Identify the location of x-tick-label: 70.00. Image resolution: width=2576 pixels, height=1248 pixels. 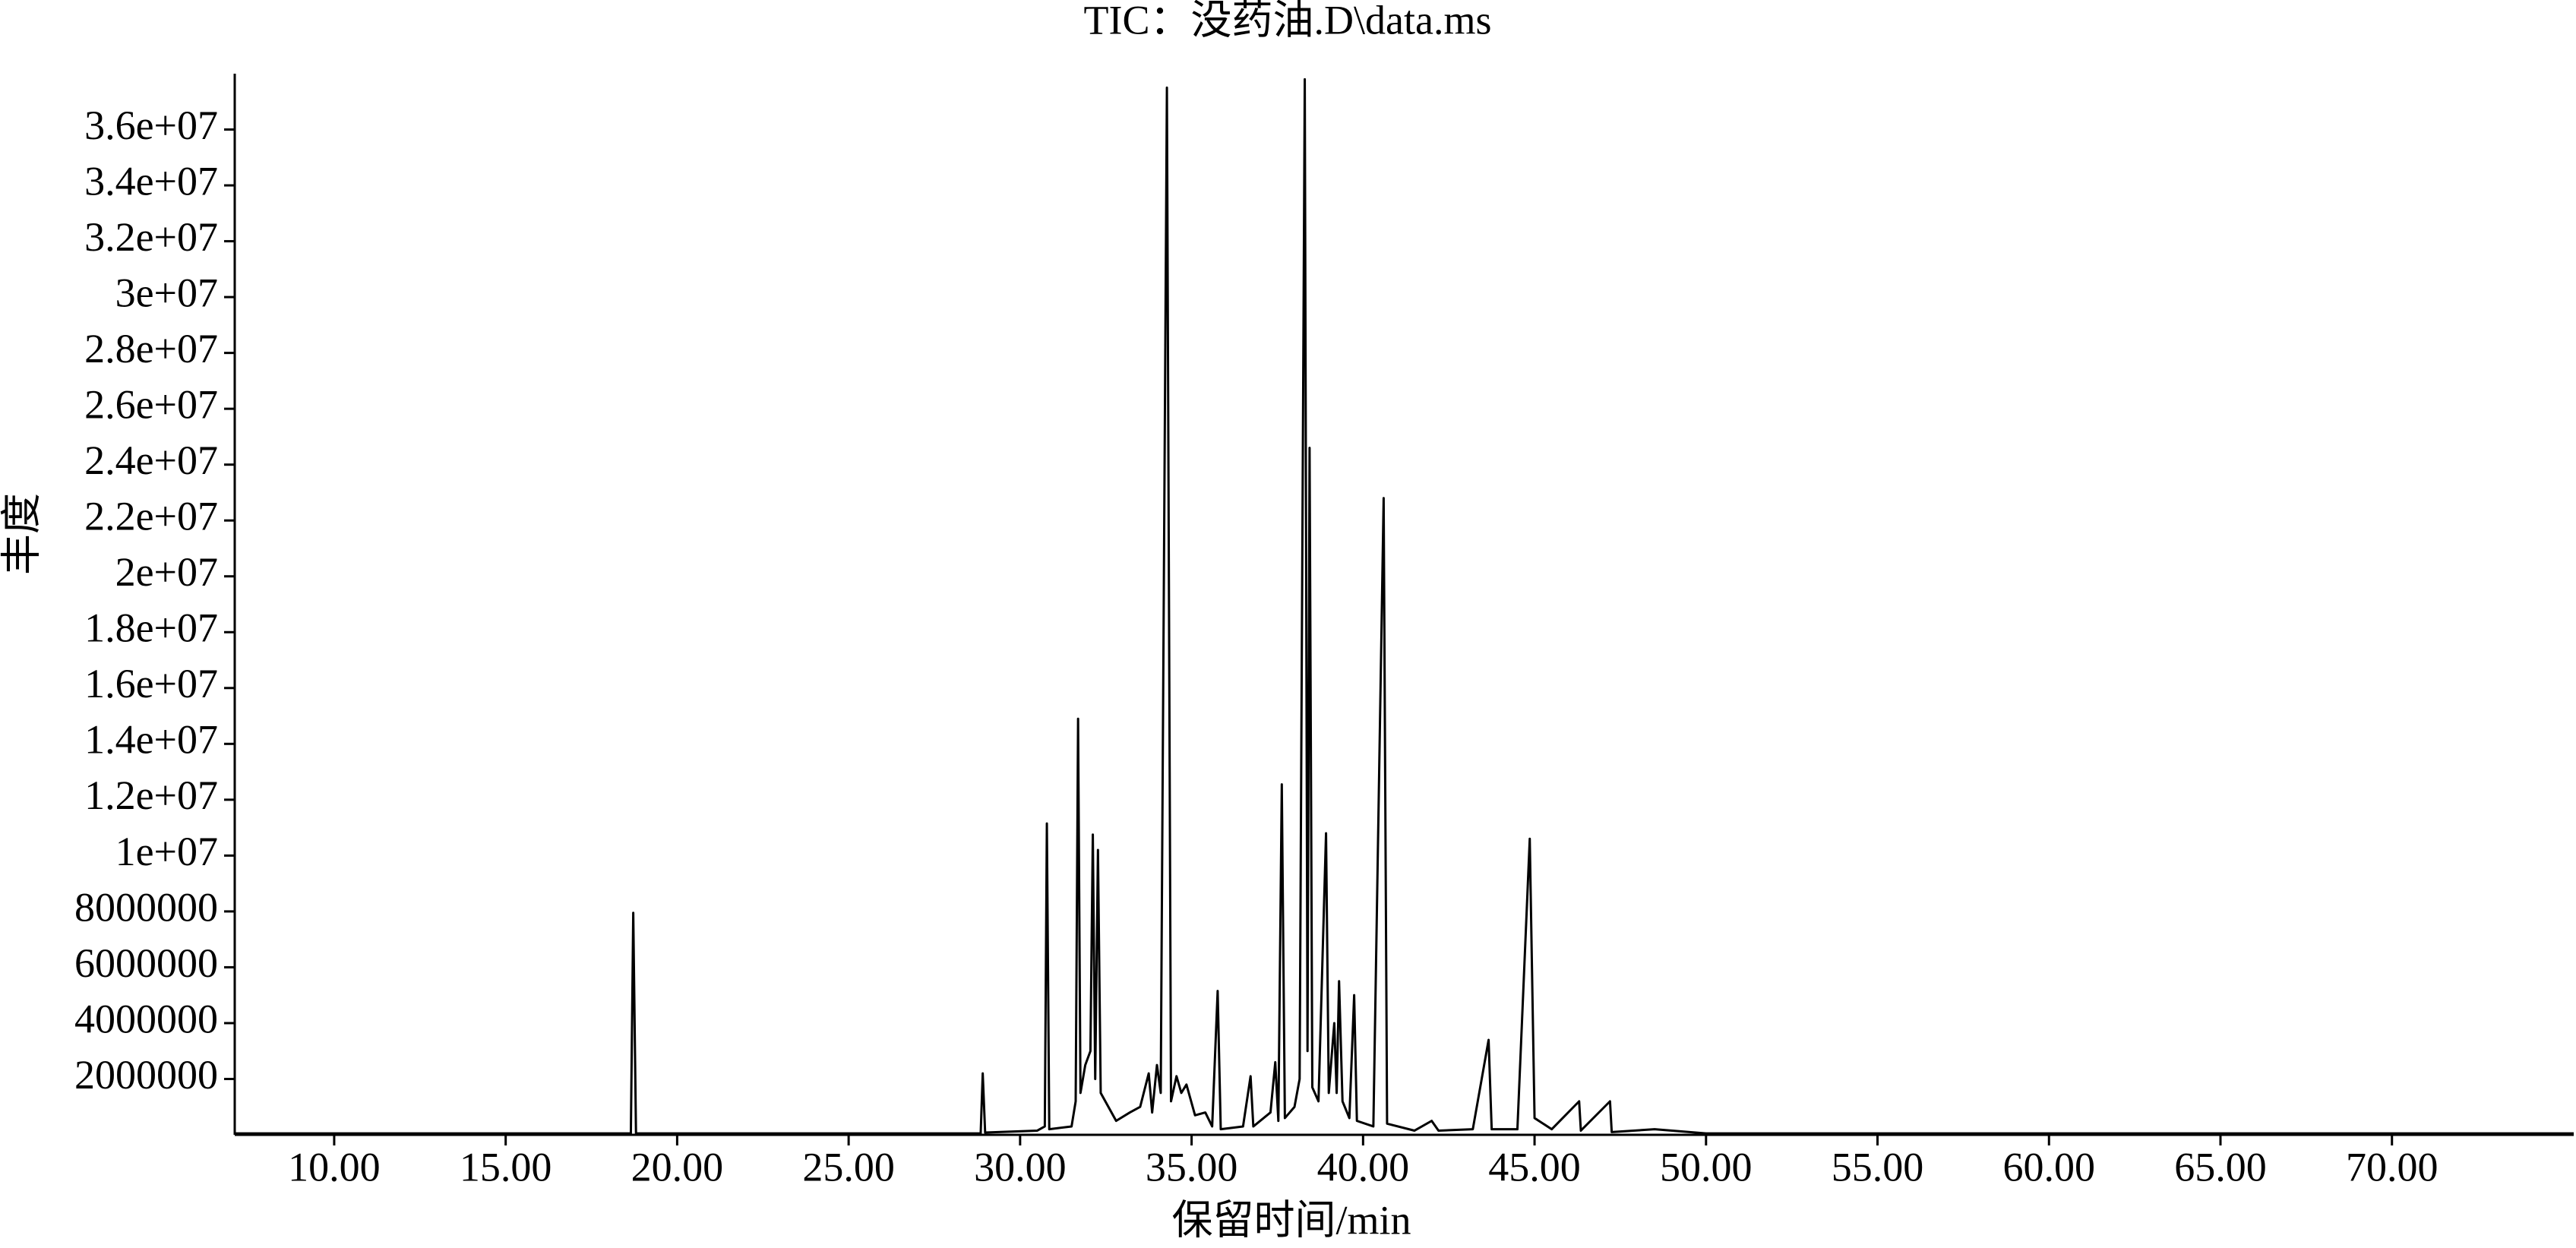
(2392, 1167).